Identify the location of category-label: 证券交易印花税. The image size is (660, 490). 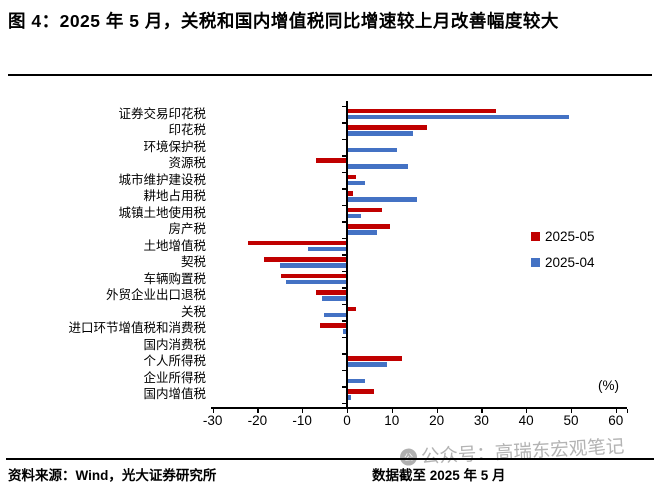
(162, 113).